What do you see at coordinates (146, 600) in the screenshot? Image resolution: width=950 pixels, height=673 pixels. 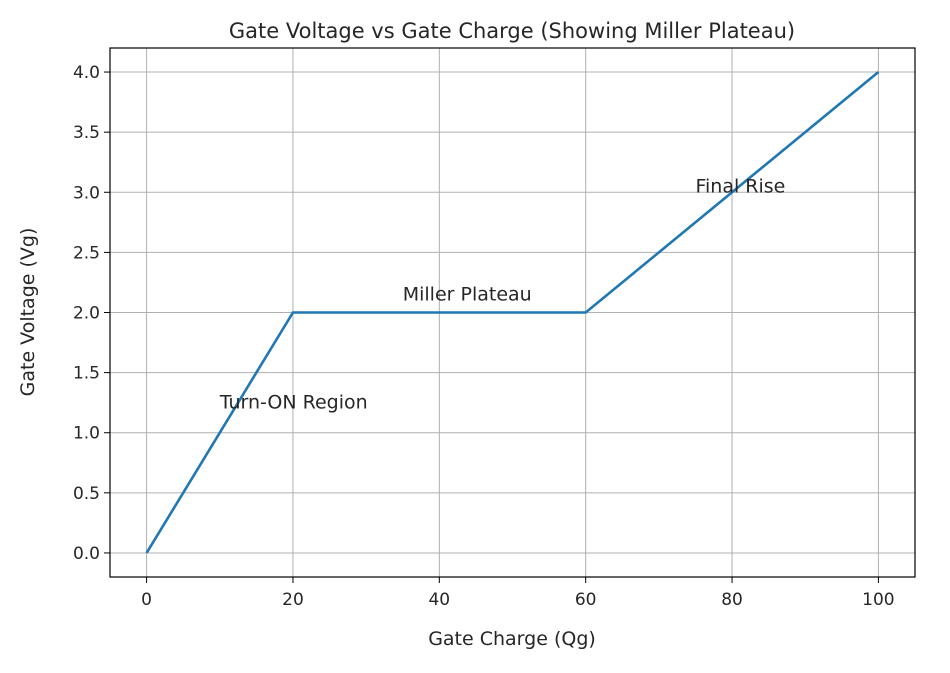 I see `x-tick-label: 0` at bounding box center [146, 600].